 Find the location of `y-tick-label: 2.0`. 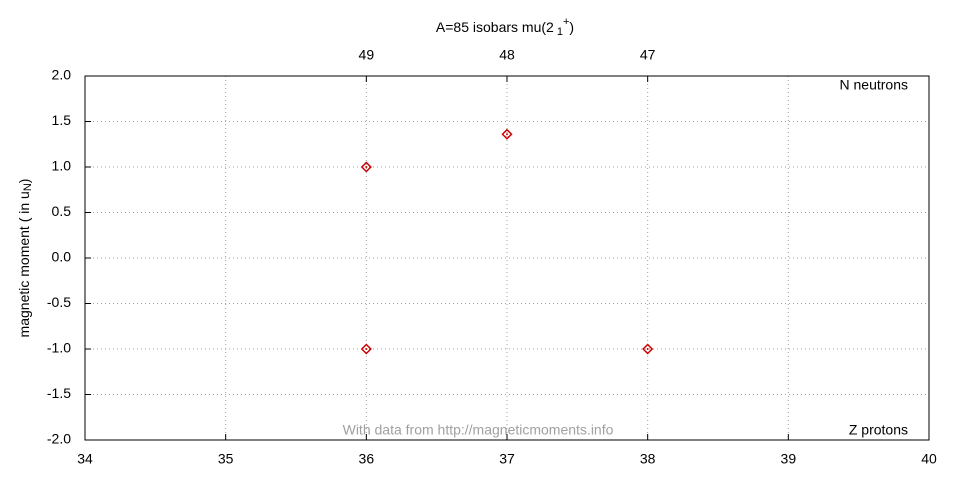

y-tick-label: 2.0 is located at coordinates (62, 75).